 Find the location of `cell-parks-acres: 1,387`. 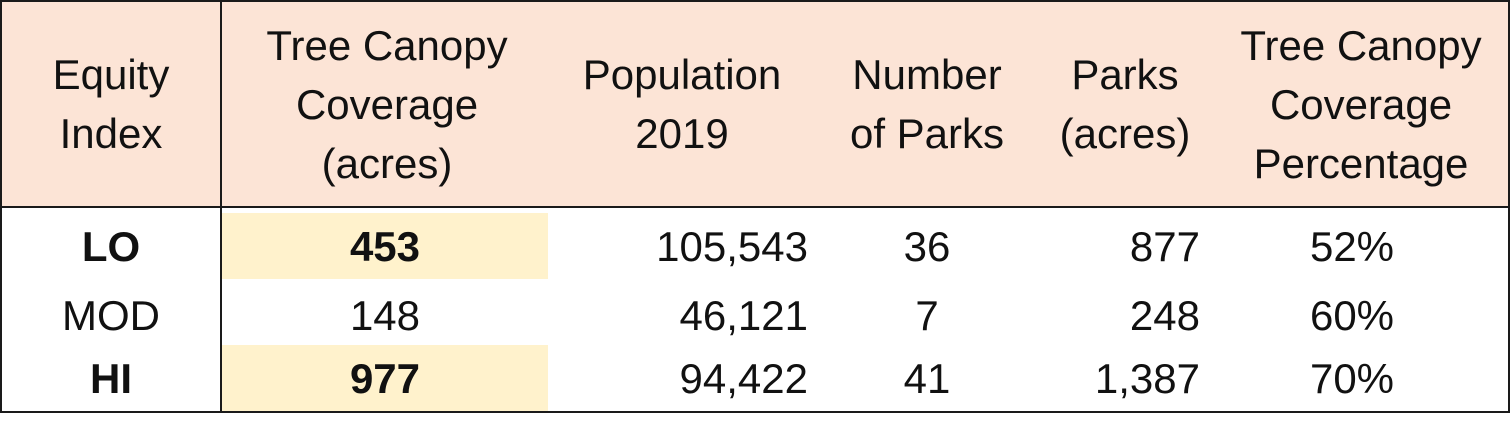

cell-parks-acres: 1,387 is located at coordinates (1147, 378).